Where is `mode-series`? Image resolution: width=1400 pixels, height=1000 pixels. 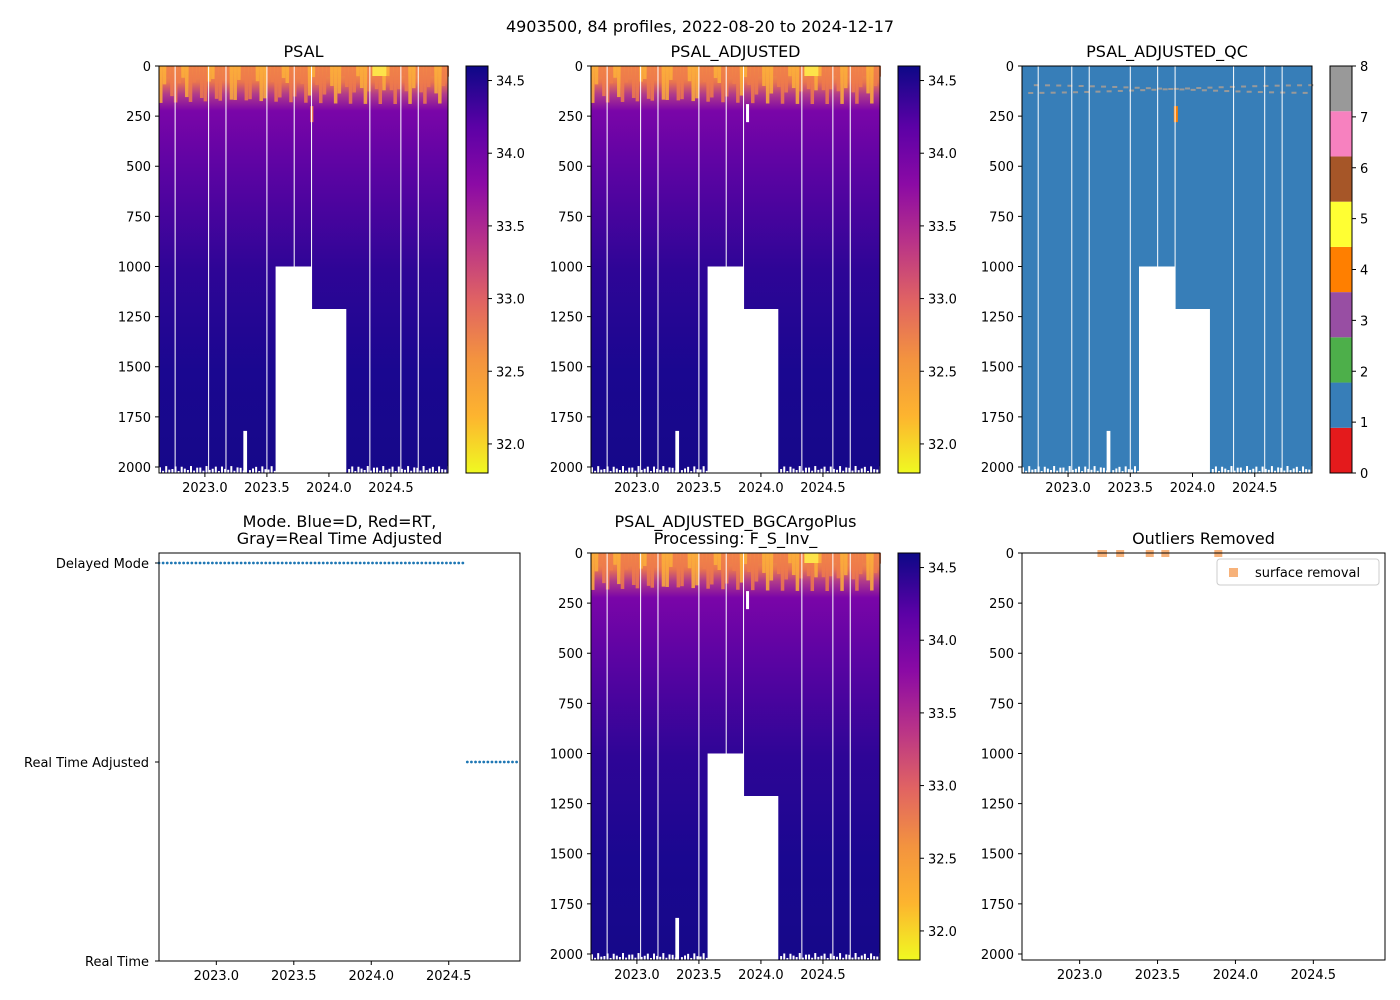
mode-series is located at coordinates (311, 563).